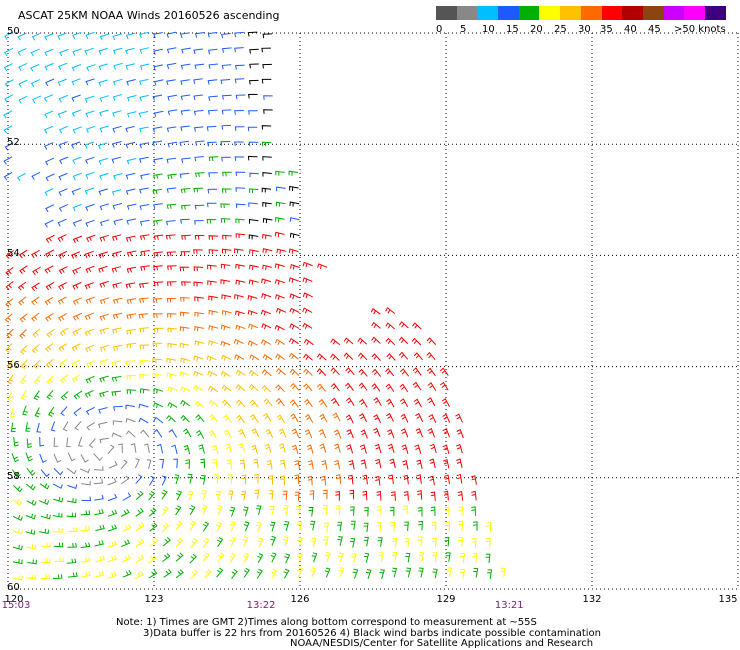 The width and height of the screenshot is (740, 650). I want to click on legend-label-10: >50 knots, so click(700, 29).